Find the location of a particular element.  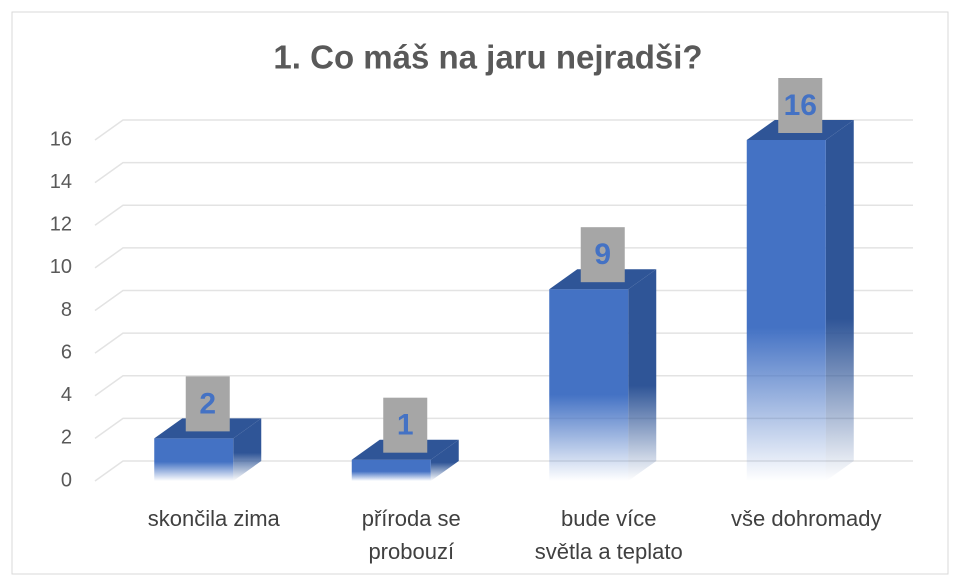

y-tick-label: 16 is located at coordinates (61, 139).